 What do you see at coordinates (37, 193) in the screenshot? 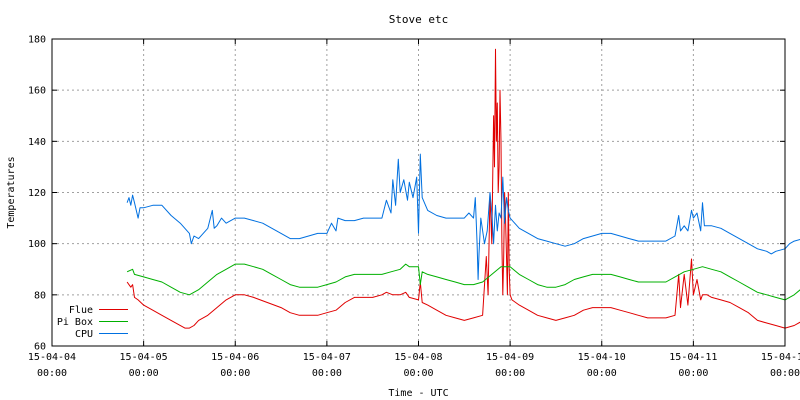
I see `y-tick-label: 120` at bounding box center [37, 193].